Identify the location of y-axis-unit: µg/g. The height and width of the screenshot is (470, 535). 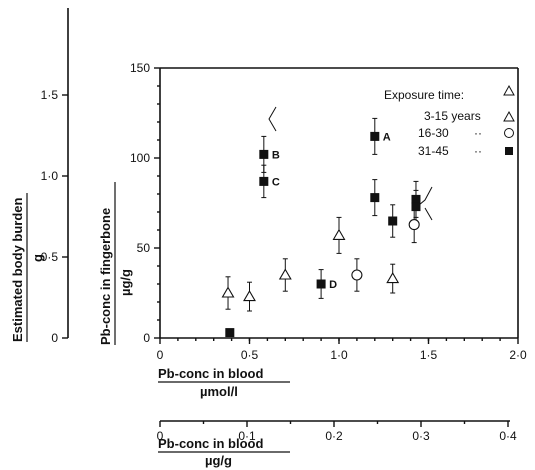
(125, 282).